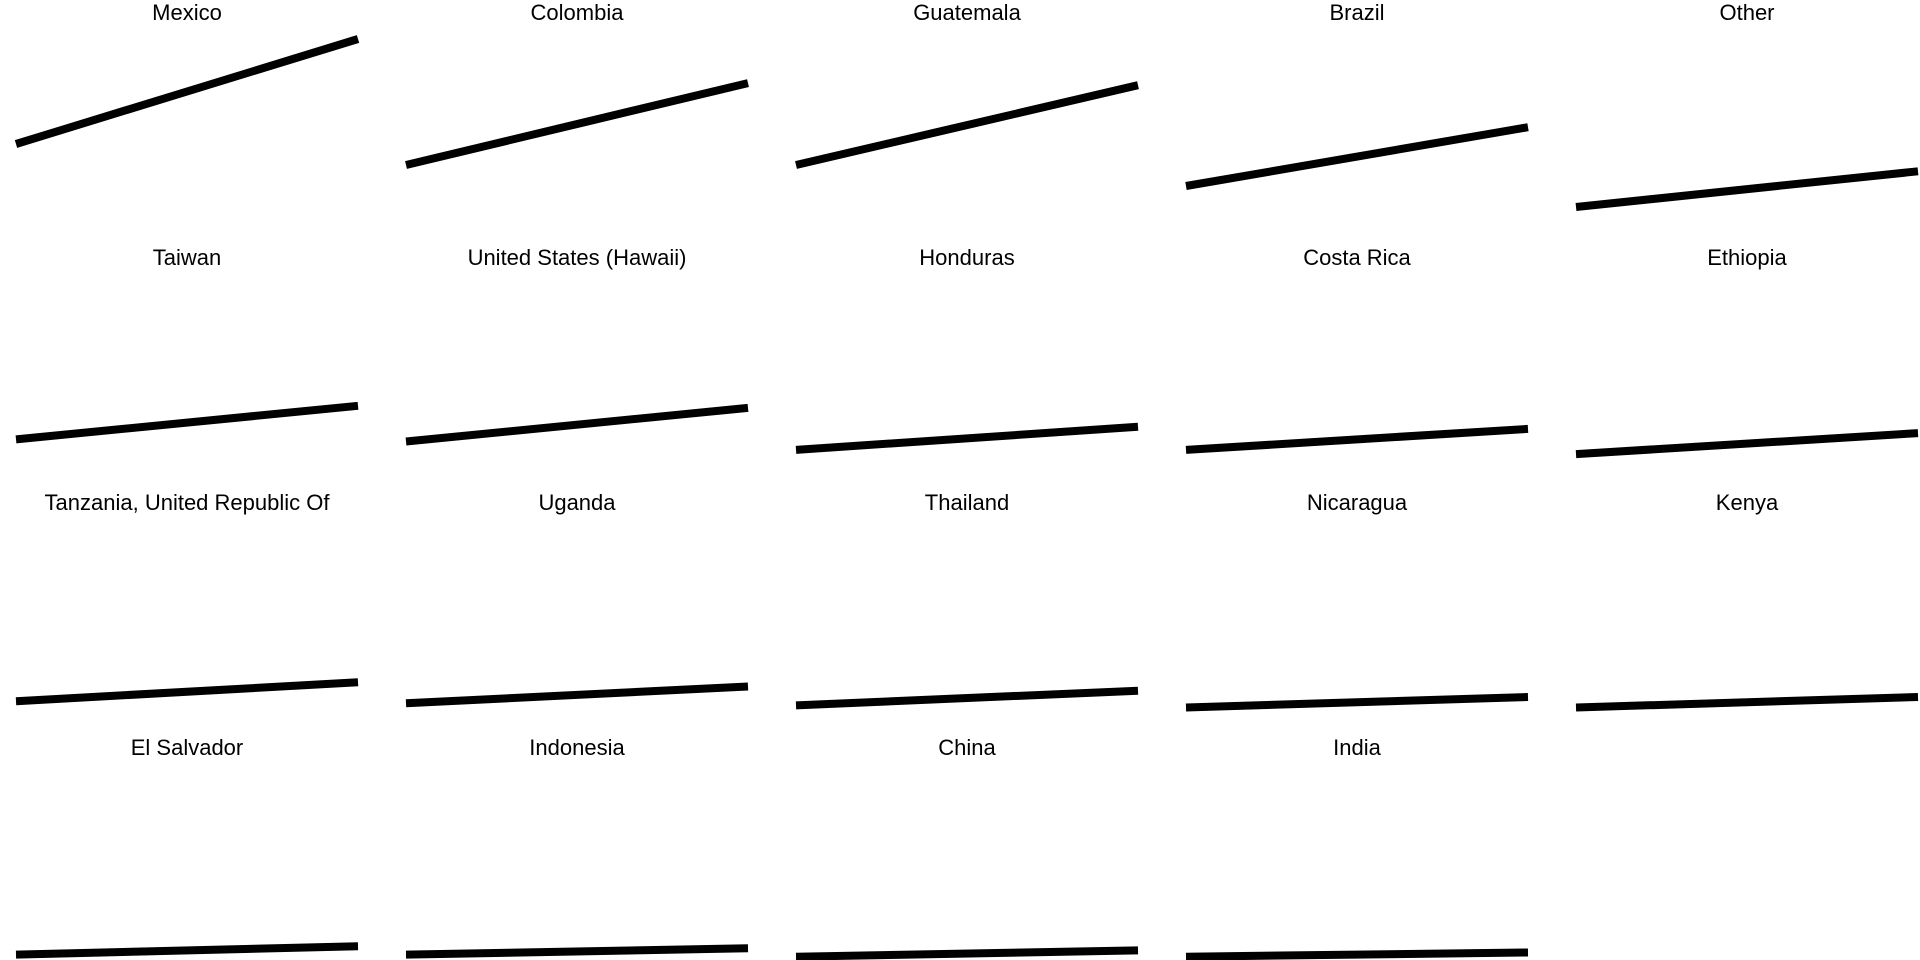  I want to click on panel: Other, so click(1747, 105).